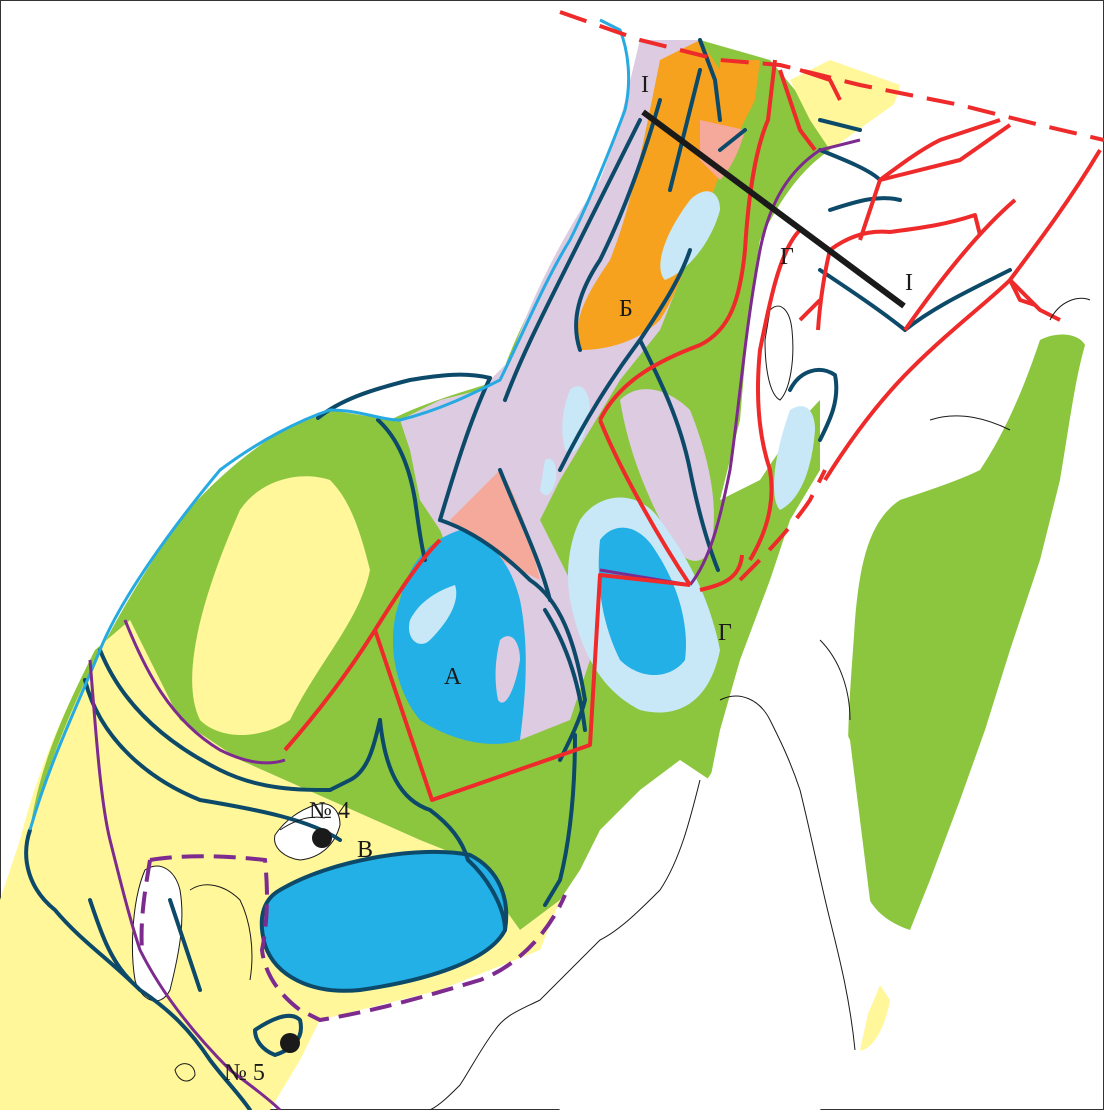 Image resolution: width=1104 pixels, height=1110 pixels. Describe the element at coordinates (626, 309) in the screenshot. I see `zone-label-b: Б` at that location.